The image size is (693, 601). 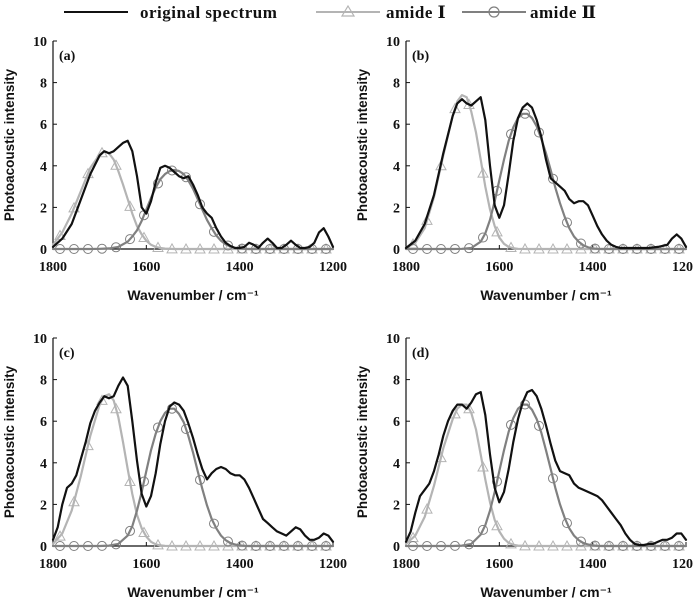 I want to click on panel-label: (c), so click(x=67, y=353).